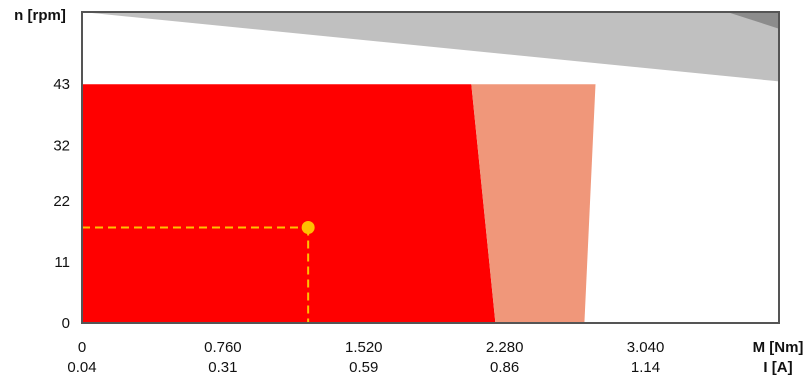  What do you see at coordinates (81, 367) in the screenshot?
I see `x-tick-label-current: 0.04` at bounding box center [81, 367].